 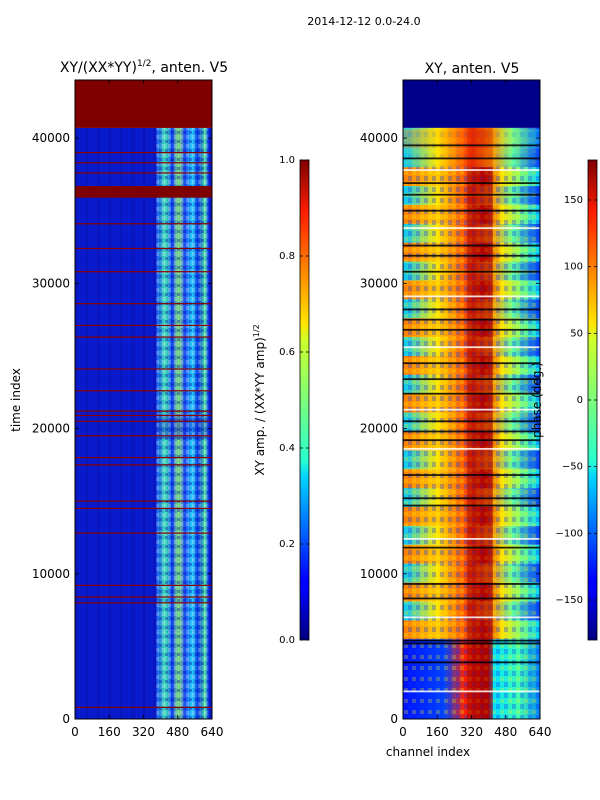 What do you see at coordinates (143, 192) in the screenshot?
I see `amplitude-flagged-block` at bounding box center [143, 192].